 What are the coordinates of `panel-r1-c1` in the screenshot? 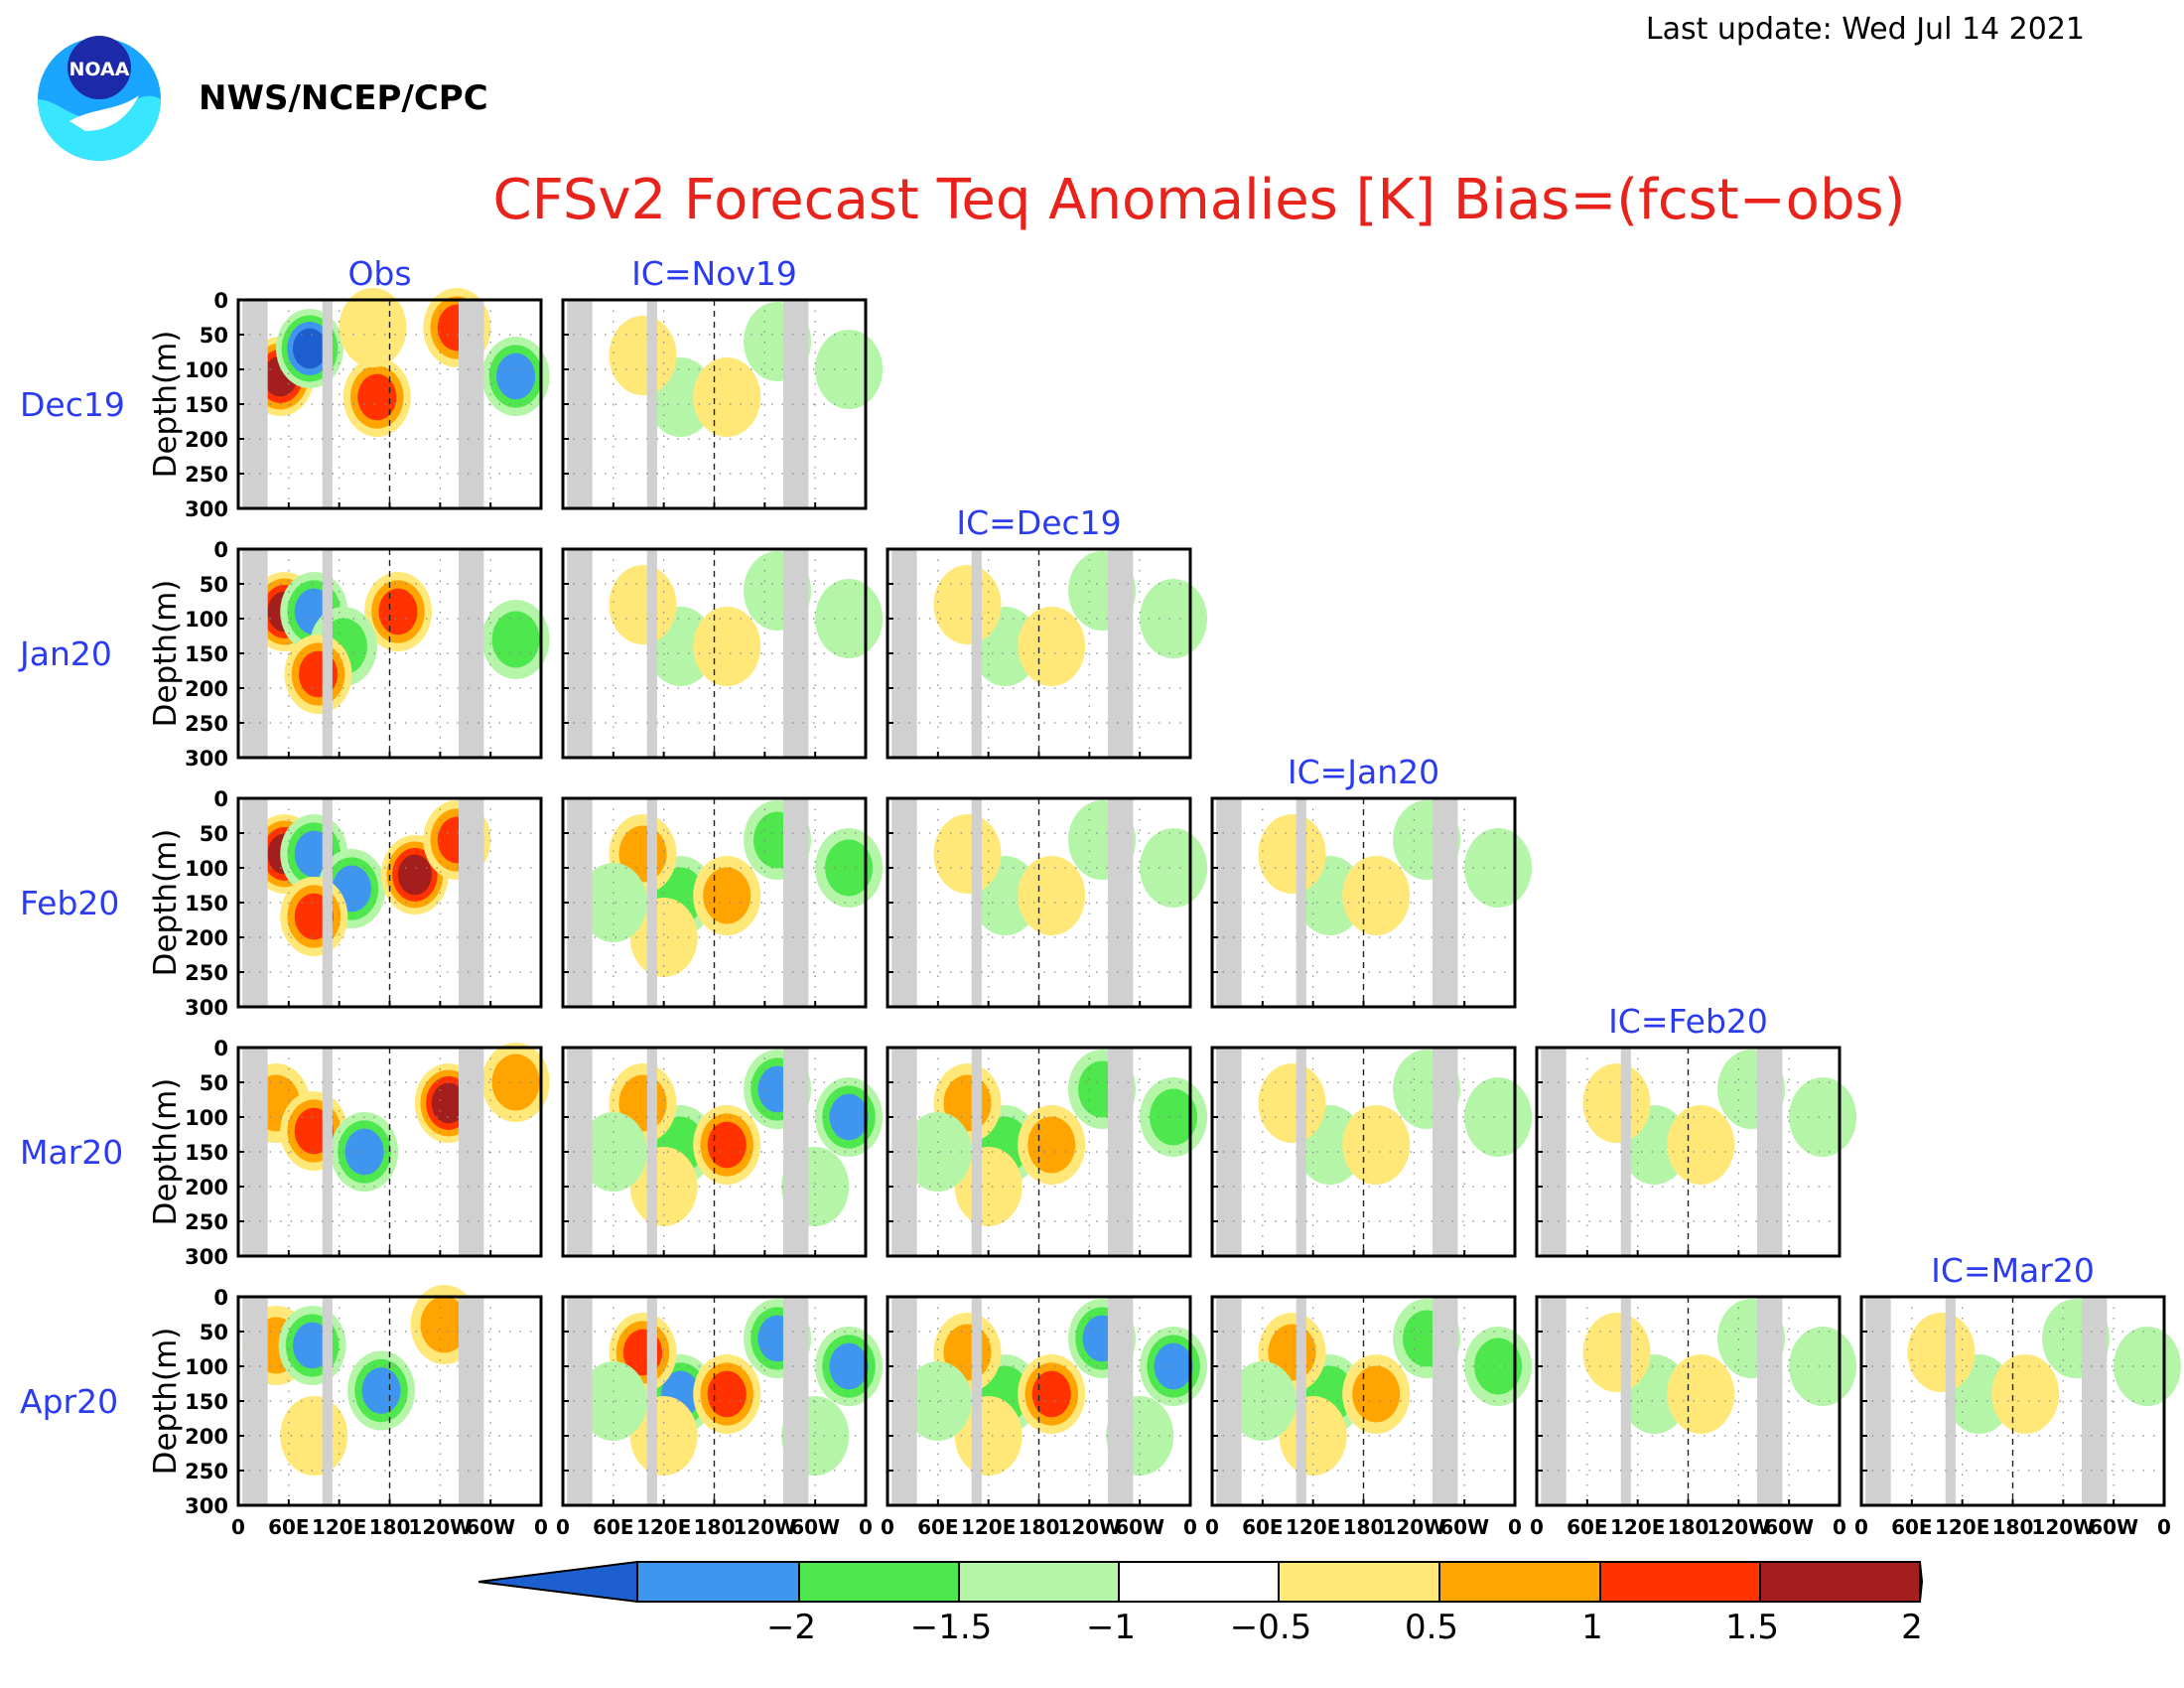 It's located at (722, 653).